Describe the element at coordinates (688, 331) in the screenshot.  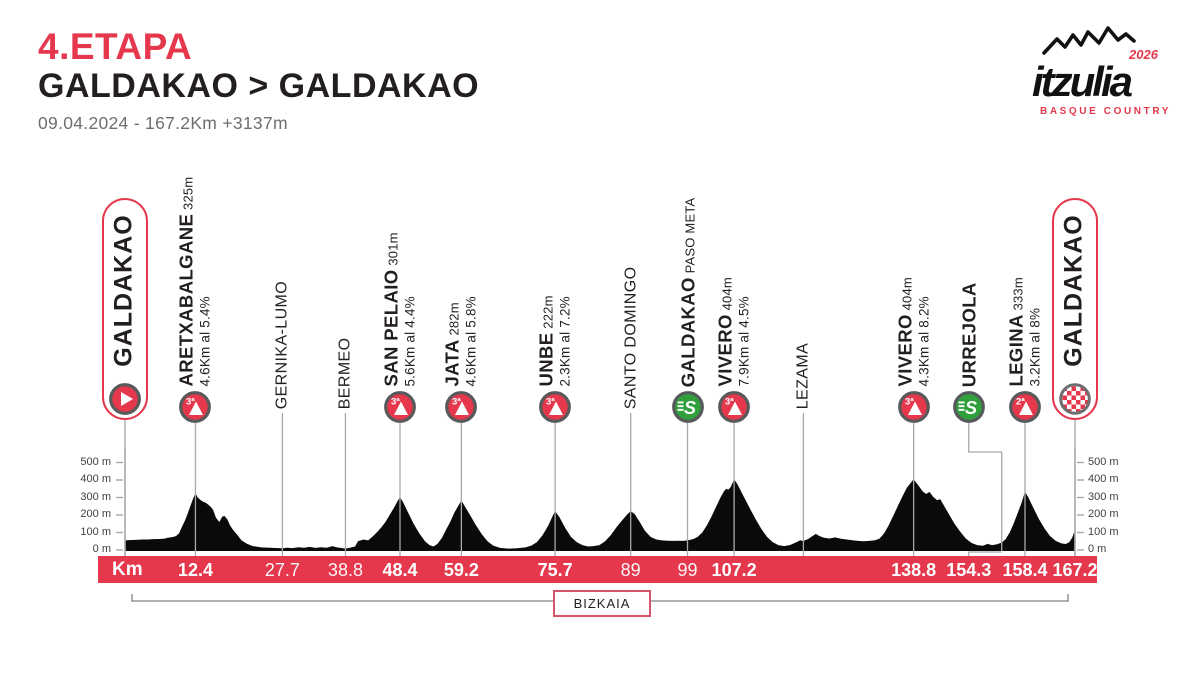
I see `sprint-name: GALDAKAO` at that location.